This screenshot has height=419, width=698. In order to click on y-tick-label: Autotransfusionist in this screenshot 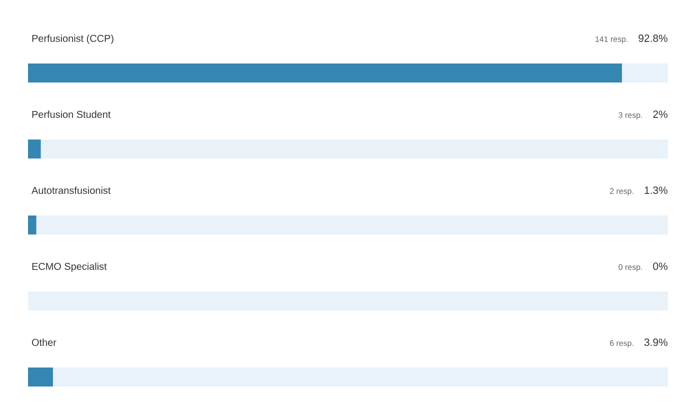, I will do `click(71, 190)`.